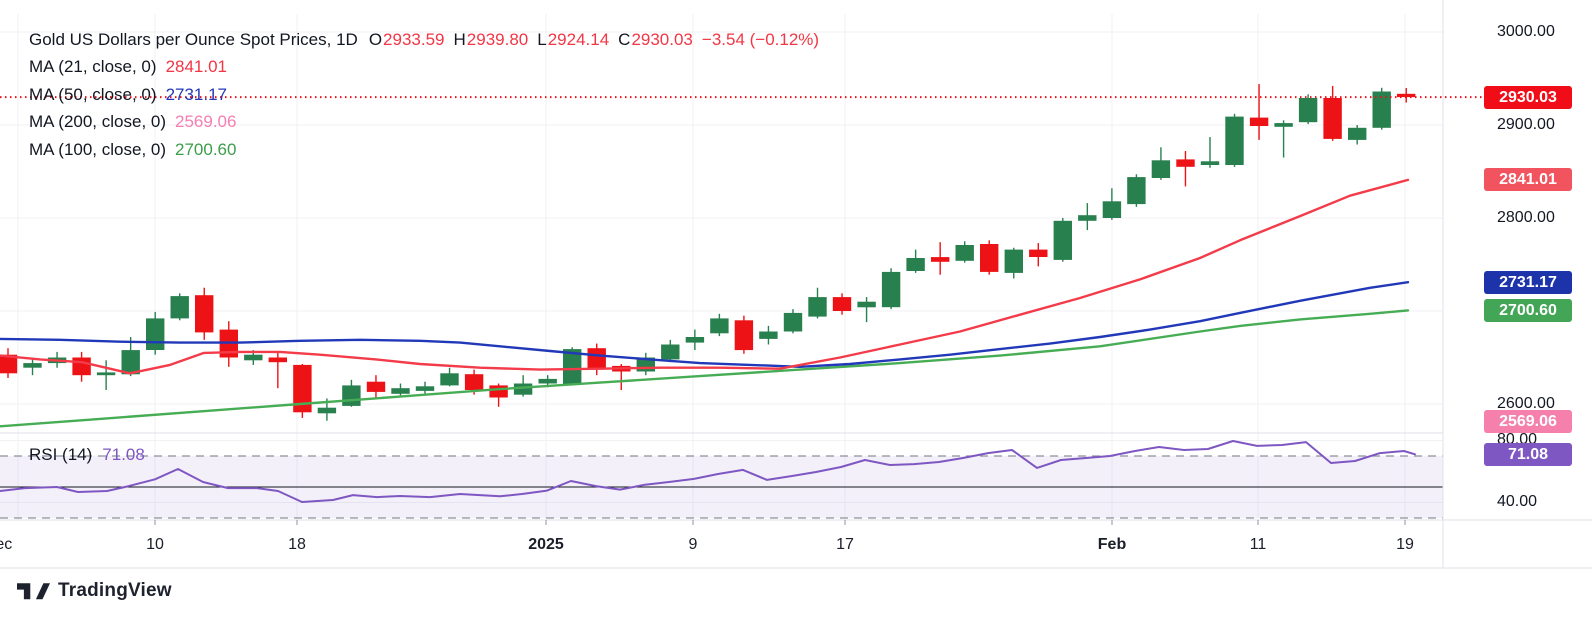 This screenshot has width=1592, height=626. I want to click on ma-value: 2700.60, so click(206, 149).